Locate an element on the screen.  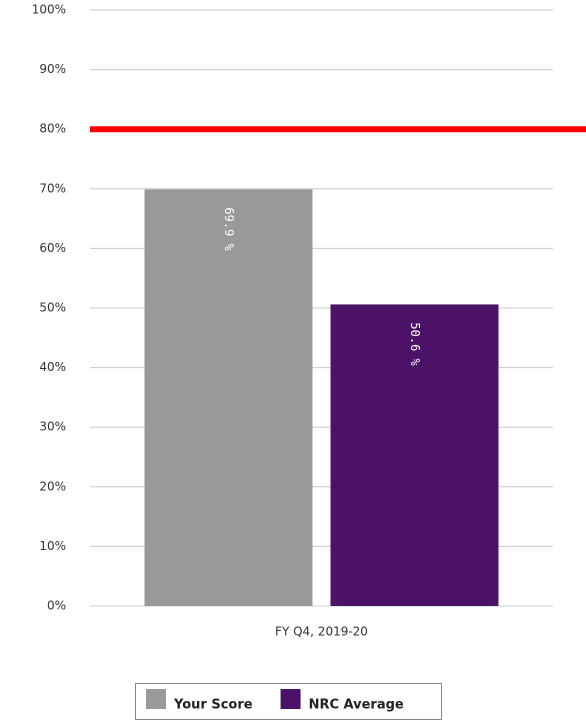
legend-label: NRC Average is located at coordinates (356, 705).